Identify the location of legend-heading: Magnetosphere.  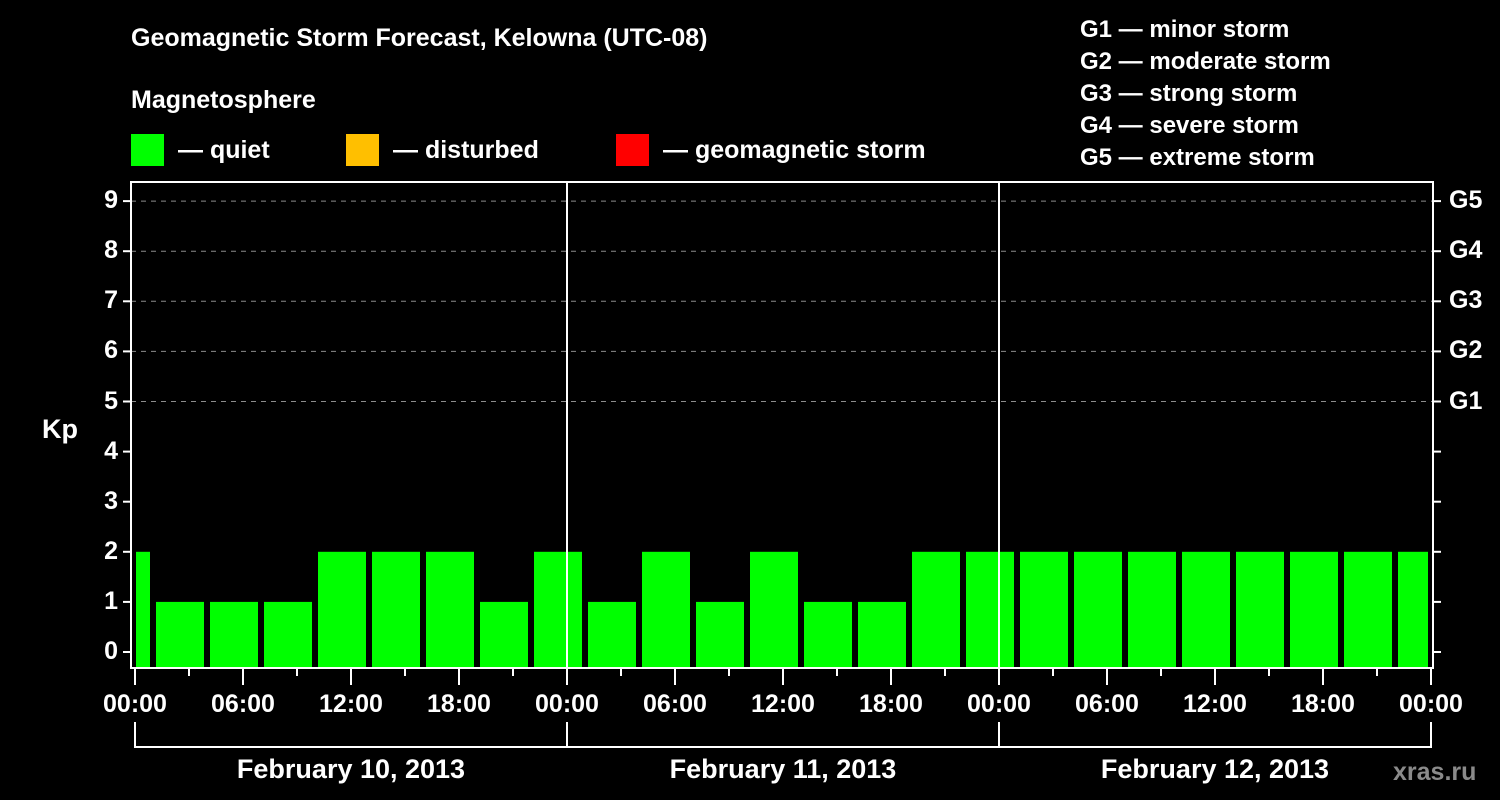
(223, 100).